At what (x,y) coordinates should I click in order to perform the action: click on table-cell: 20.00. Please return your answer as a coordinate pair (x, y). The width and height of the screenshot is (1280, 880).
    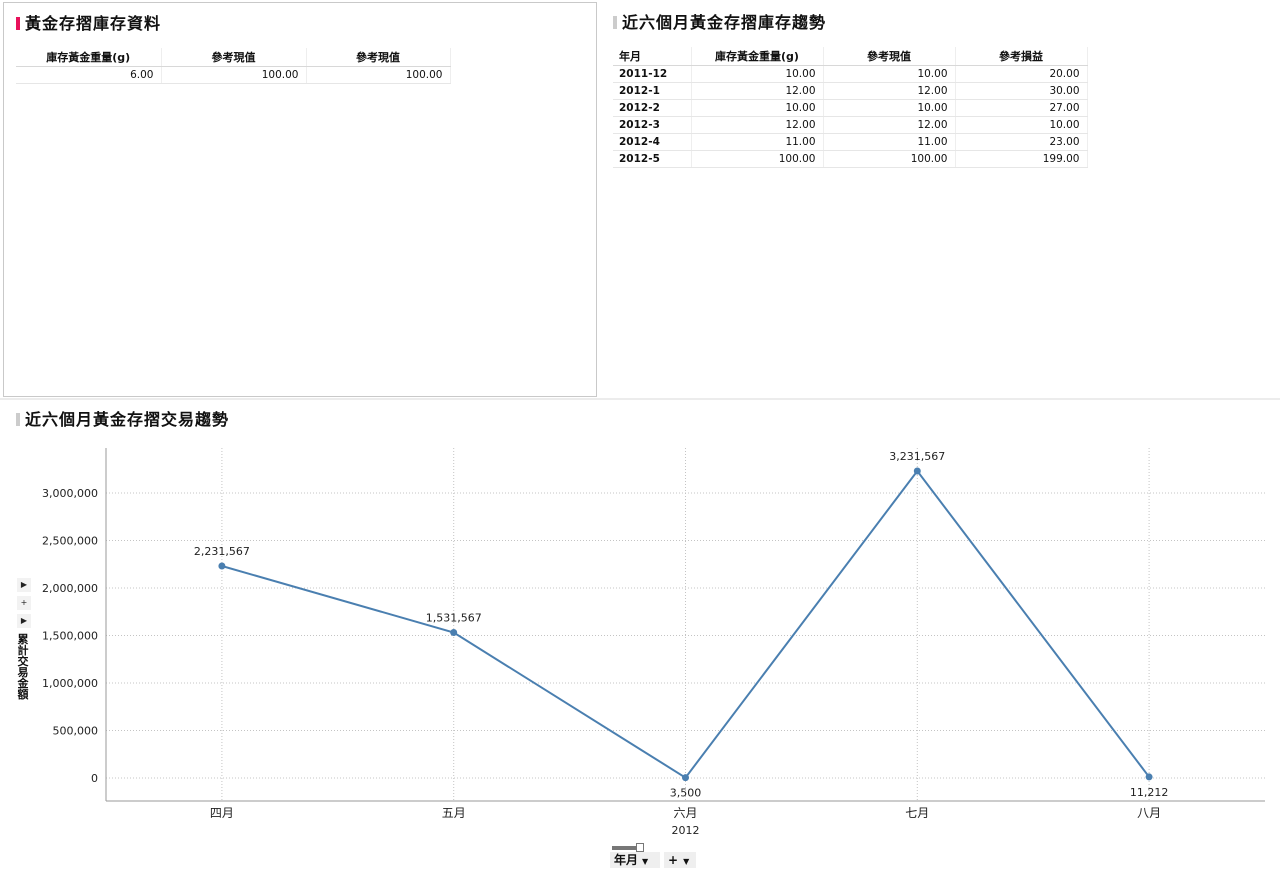
    Looking at the image, I should click on (1021, 74).